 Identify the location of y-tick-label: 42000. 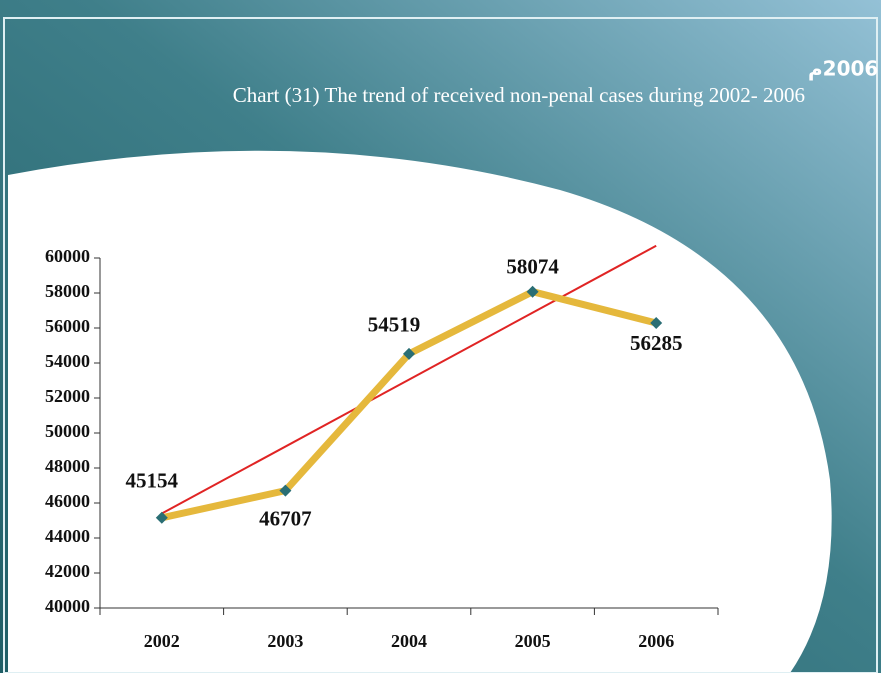
(67, 571).